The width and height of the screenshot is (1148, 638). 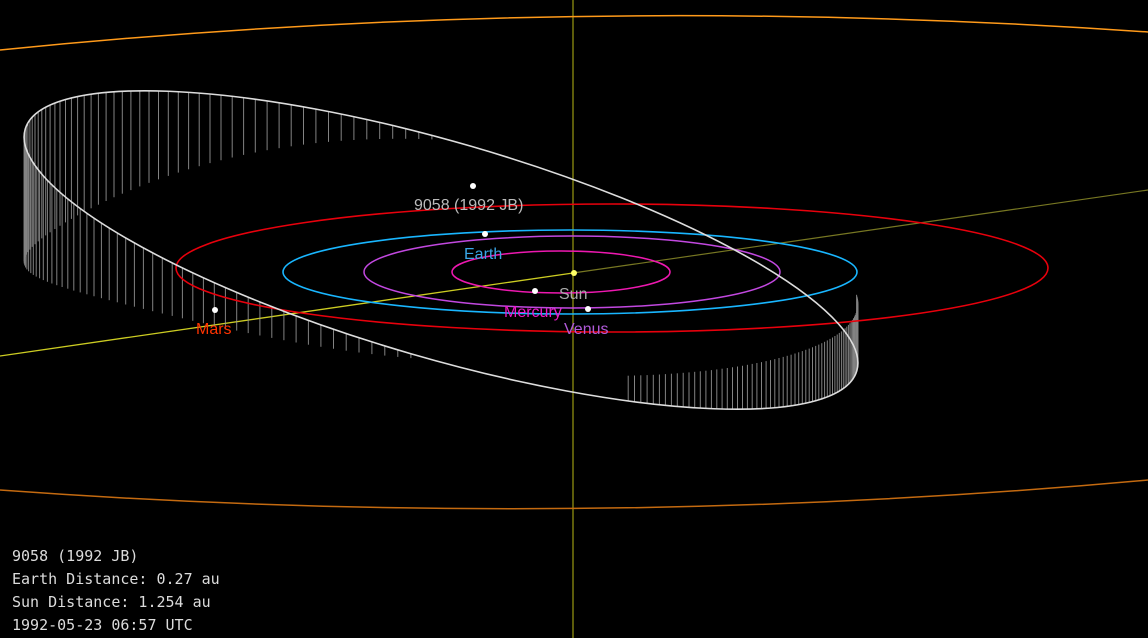 I want to click on sun-label: Sun, so click(x=573, y=294).